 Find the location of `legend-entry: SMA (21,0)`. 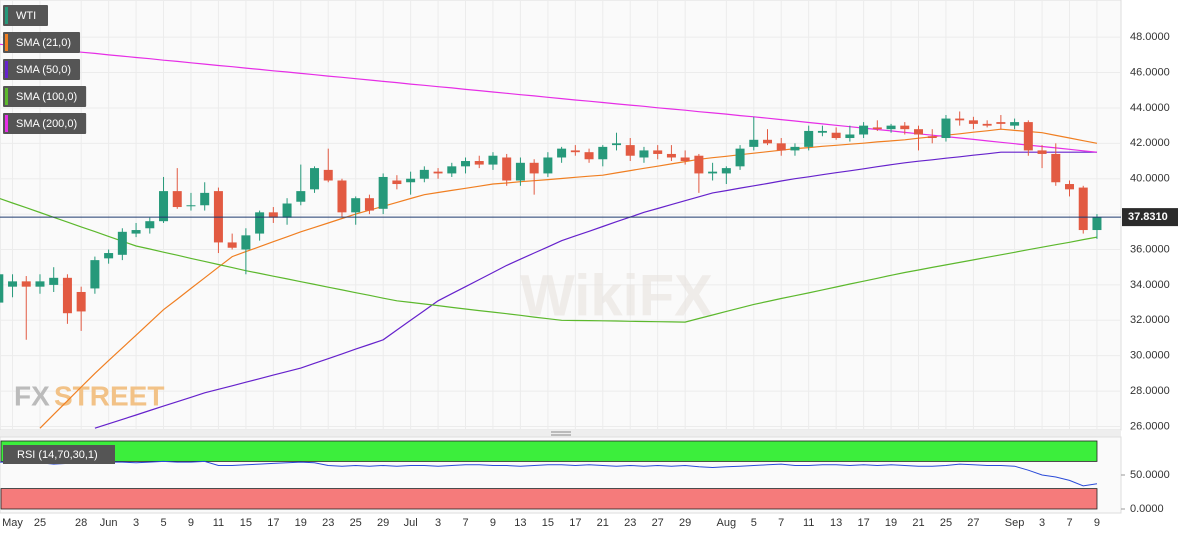

legend-entry: SMA (21,0) is located at coordinates (42, 42).